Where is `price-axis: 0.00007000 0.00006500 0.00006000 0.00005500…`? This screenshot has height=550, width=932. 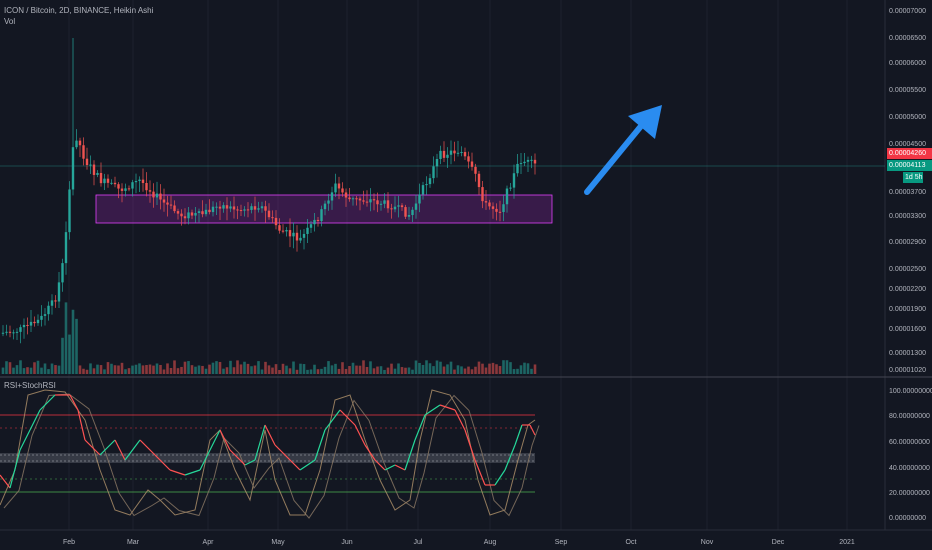 price-axis: 0.00007000 0.00006500 0.00006000 0.00005500… is located at coordinates (907, 191).